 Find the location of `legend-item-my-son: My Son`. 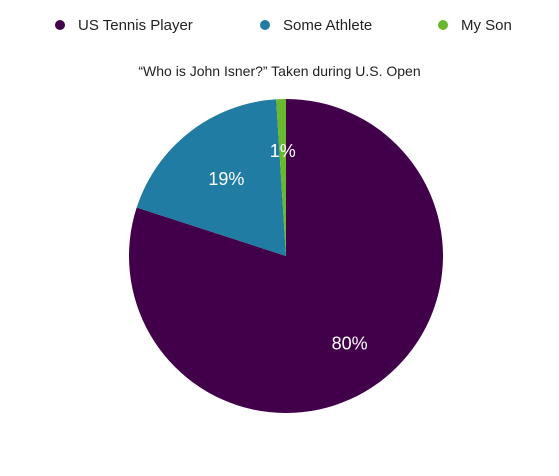

legend-item-my-son: My Son is located at coordinates (475, 25).